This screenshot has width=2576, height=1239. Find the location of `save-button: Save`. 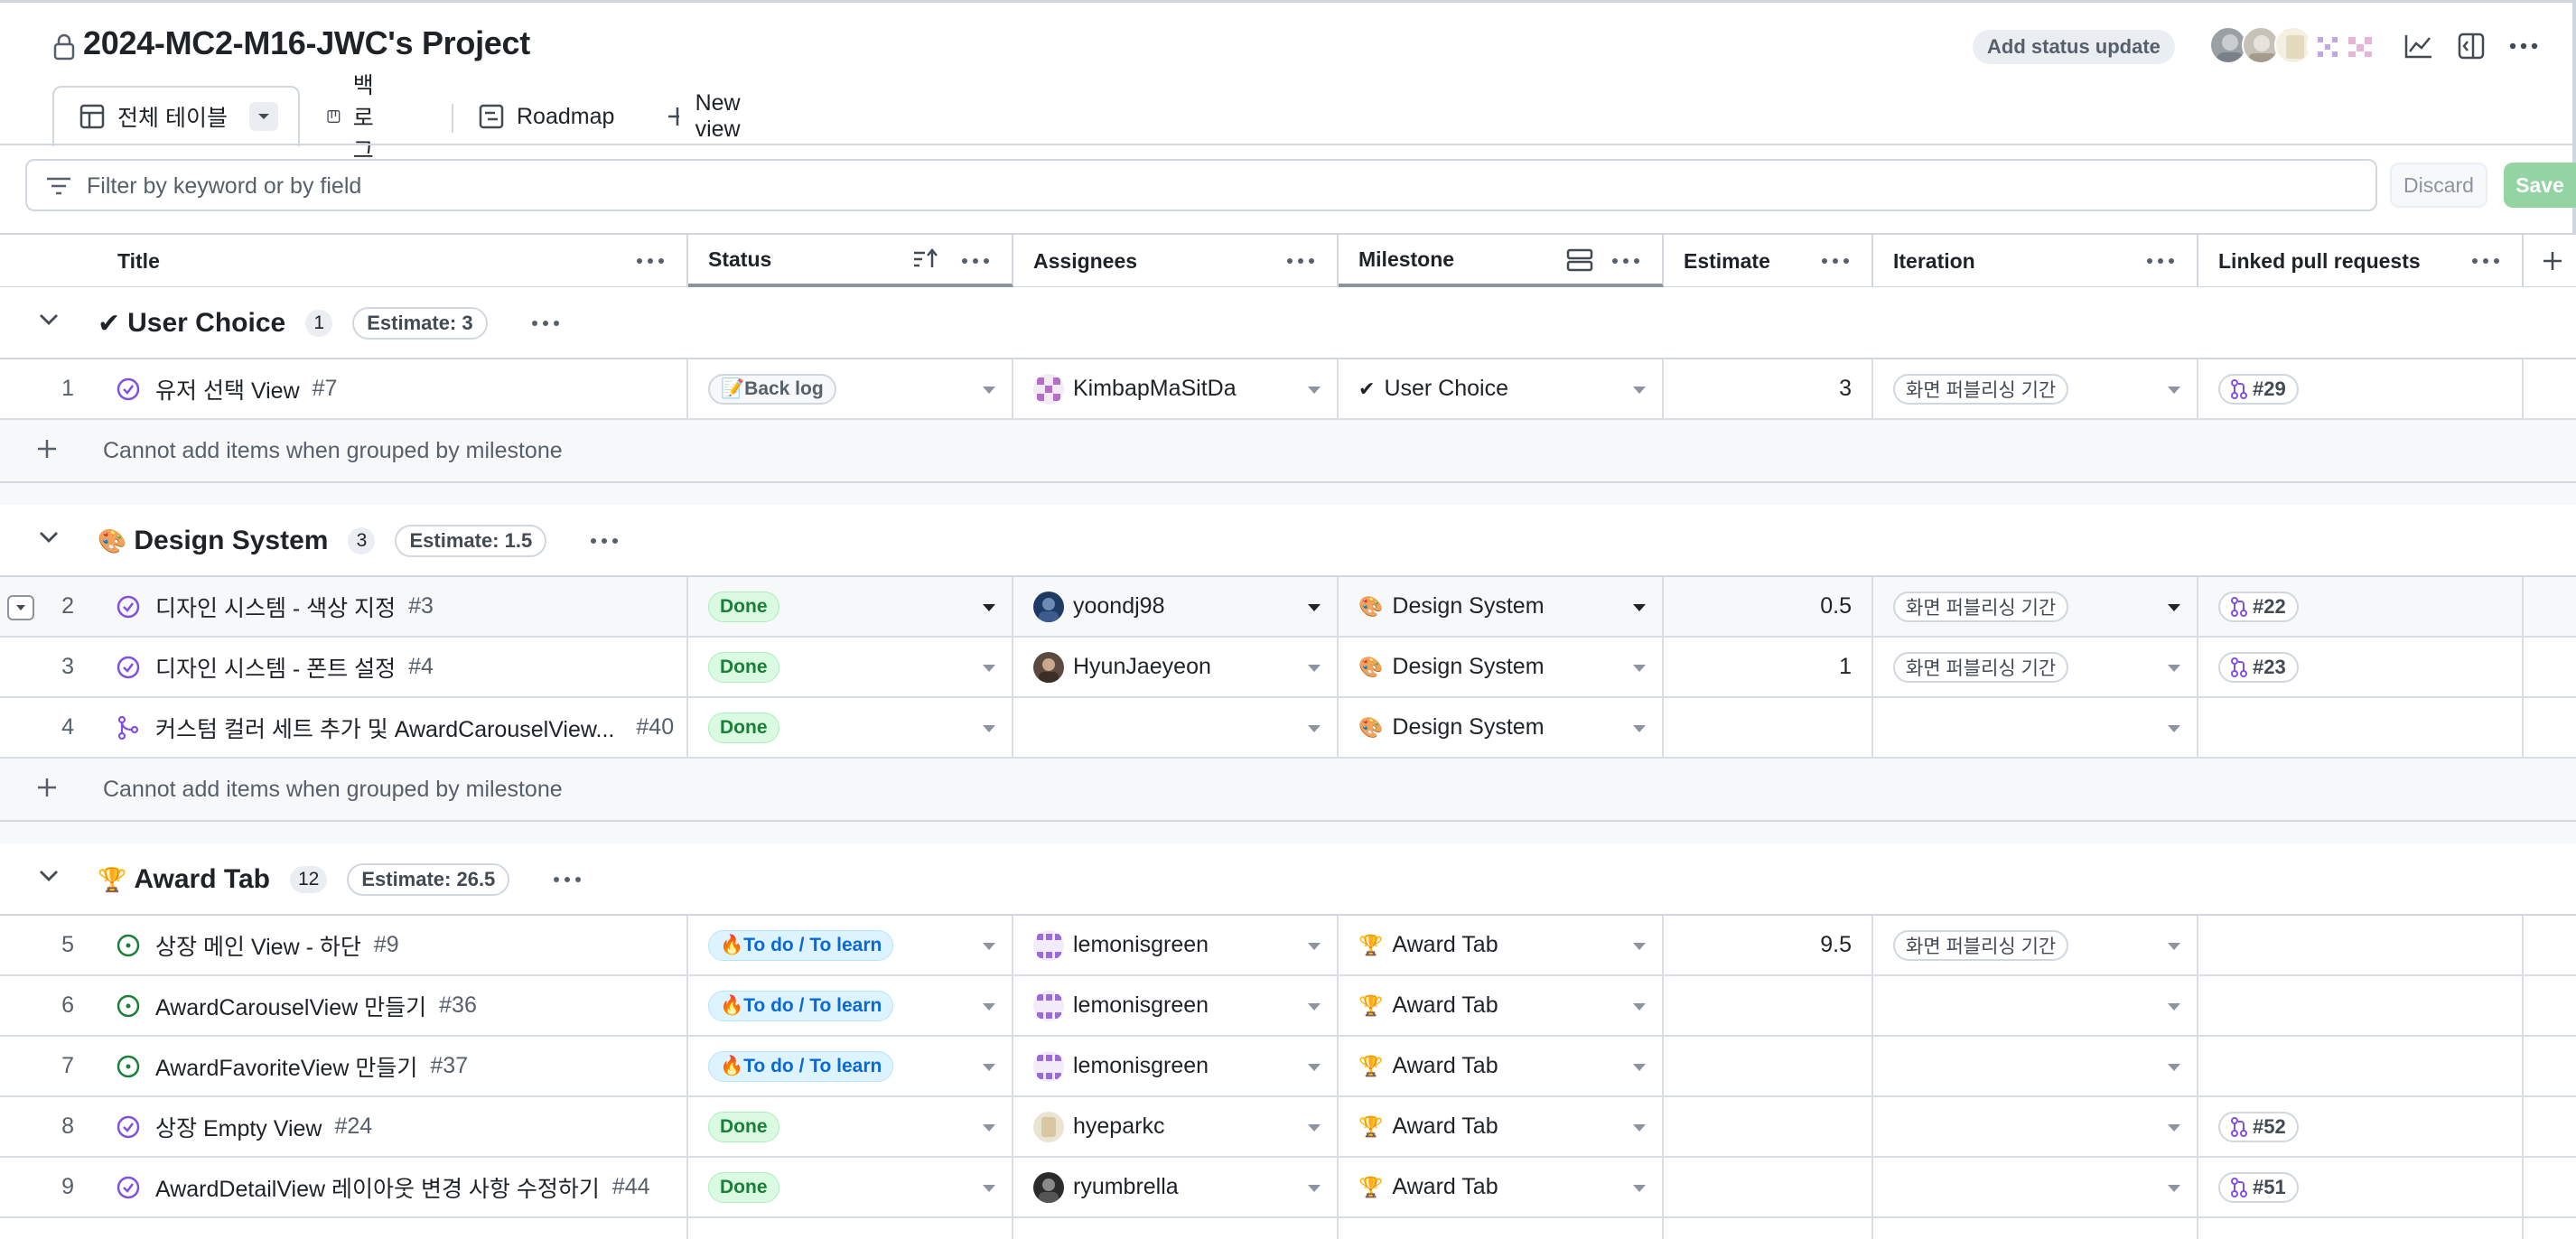

save-button: Save is located at coordinates (2540, 185).